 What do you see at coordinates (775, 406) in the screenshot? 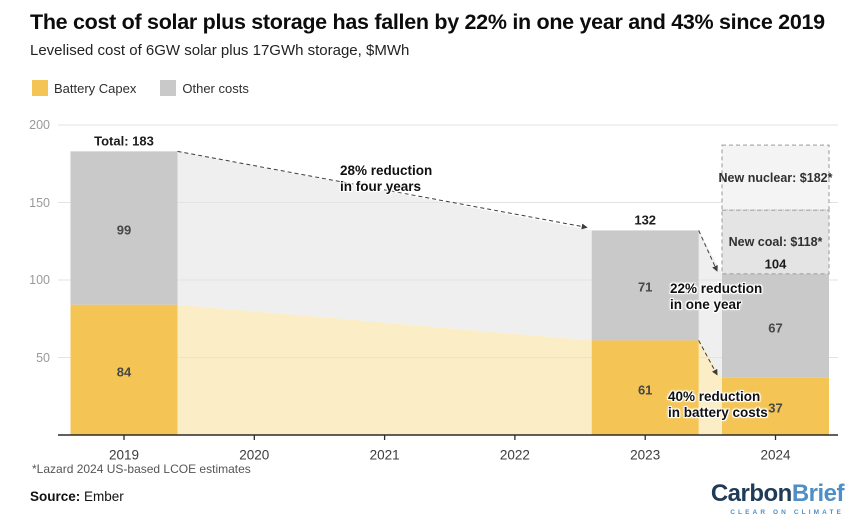
I see `bar-2024-battery-capex` at bounding box center [775, 406].